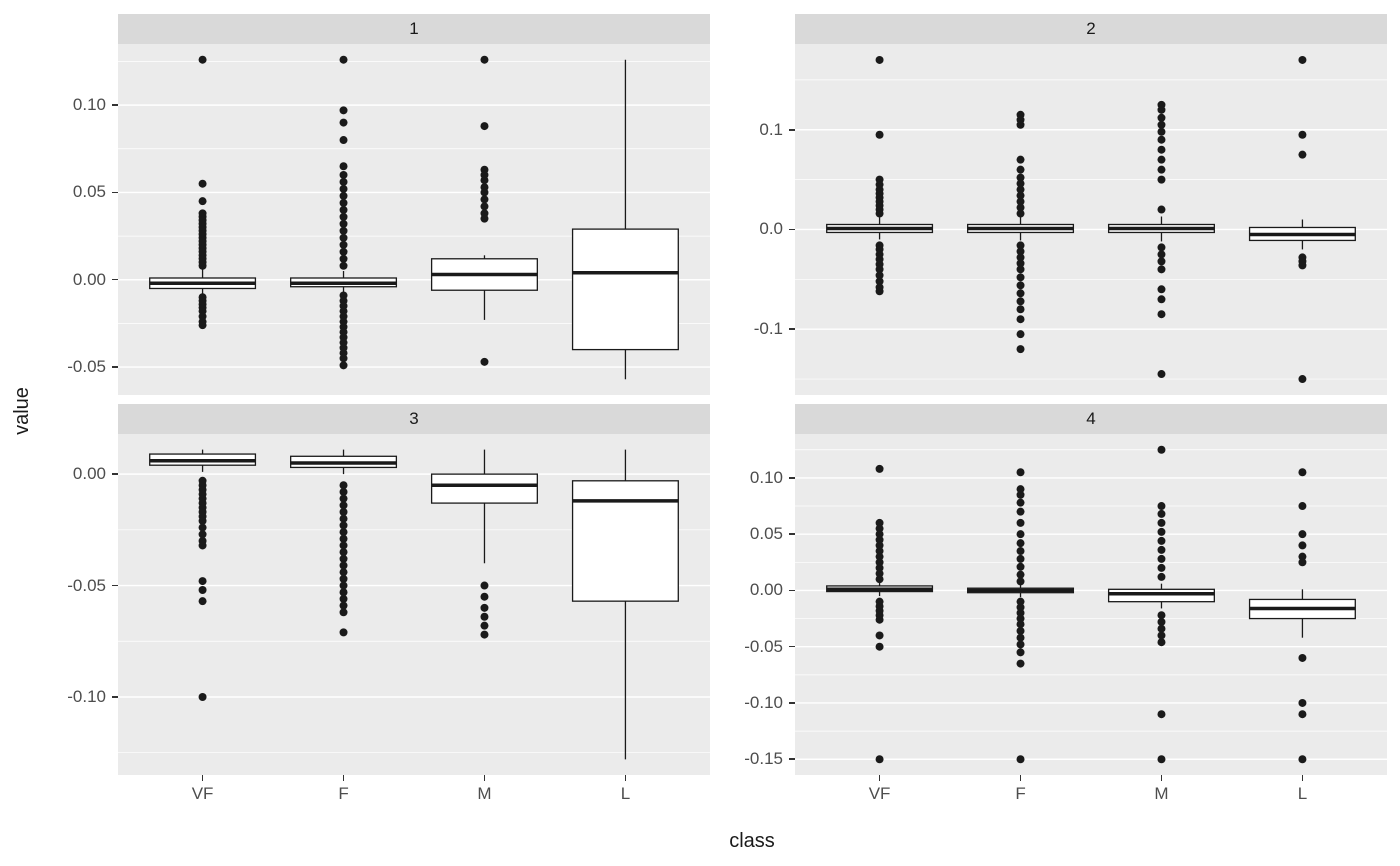 The image size is (1400, 866). I want to click on facet-strip-label: 4, so click(1091, 418).